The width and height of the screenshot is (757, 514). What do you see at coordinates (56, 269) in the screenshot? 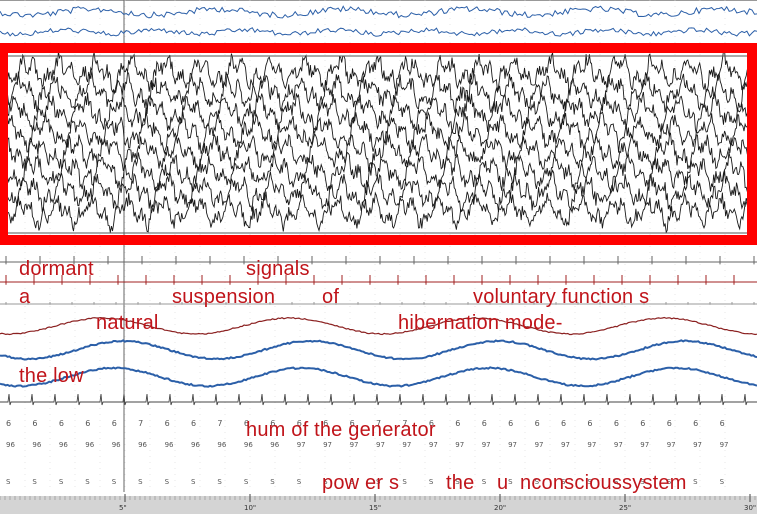
I see `overlay-word-dormant: dormant` at bounding box center [56, 269].